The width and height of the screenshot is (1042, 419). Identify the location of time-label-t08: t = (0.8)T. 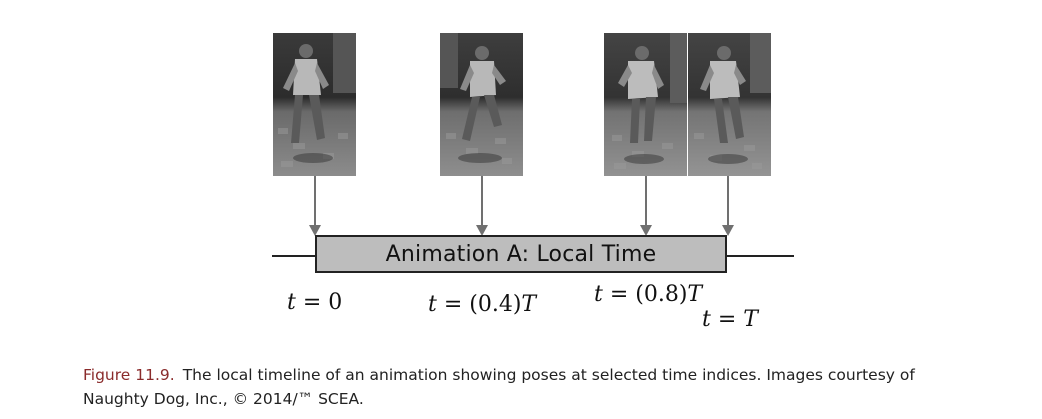
(648, 294).